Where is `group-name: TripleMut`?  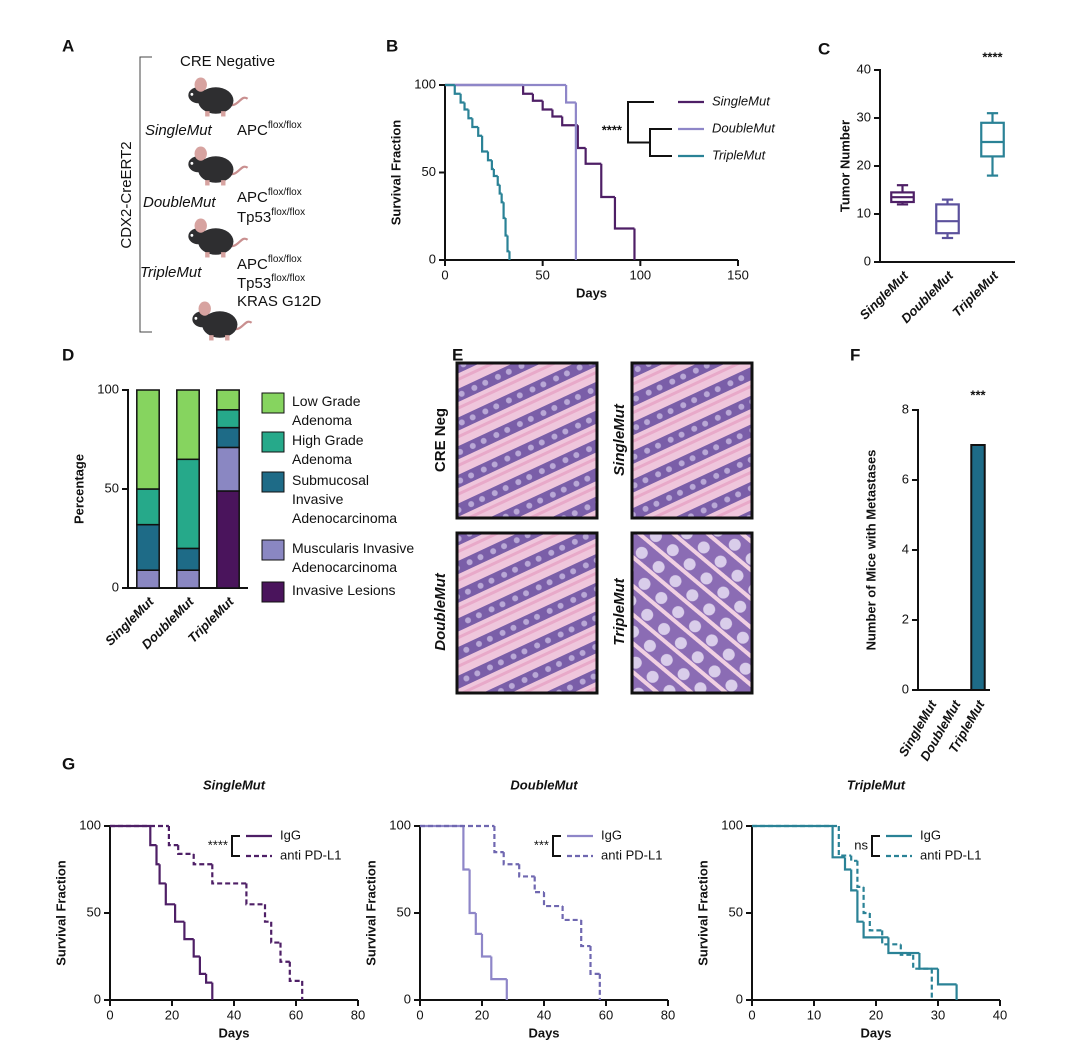 group-name: TripleMut is located at coordinates (171, 272).